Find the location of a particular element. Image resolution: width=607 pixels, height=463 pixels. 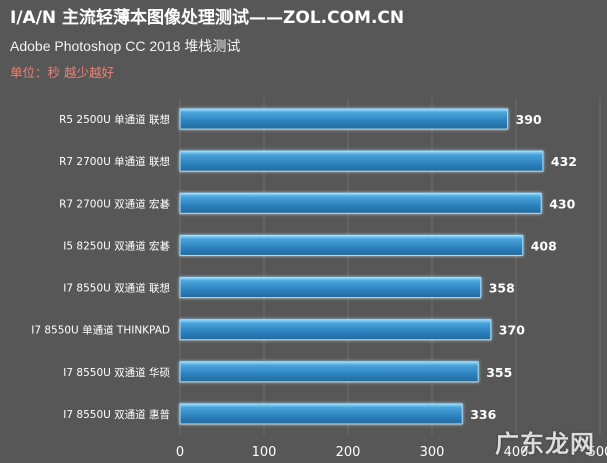

category-label: I7 8550U 双通道 华硕 is located at coordinates (116, 372).